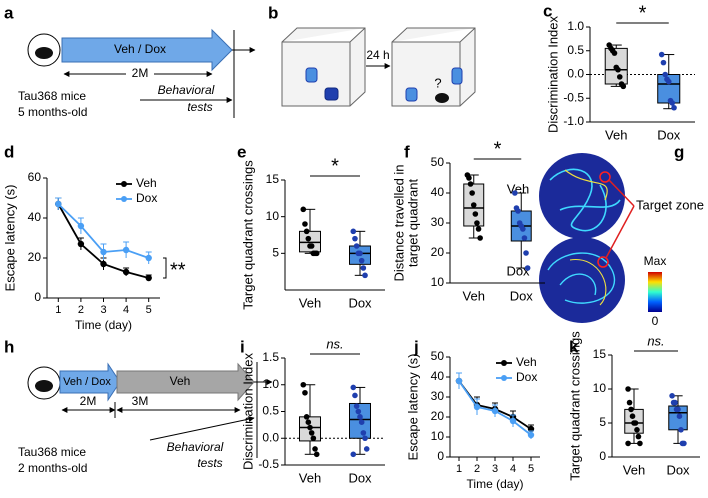  I want to click on y-tick-label: 60, so click(35, 177).